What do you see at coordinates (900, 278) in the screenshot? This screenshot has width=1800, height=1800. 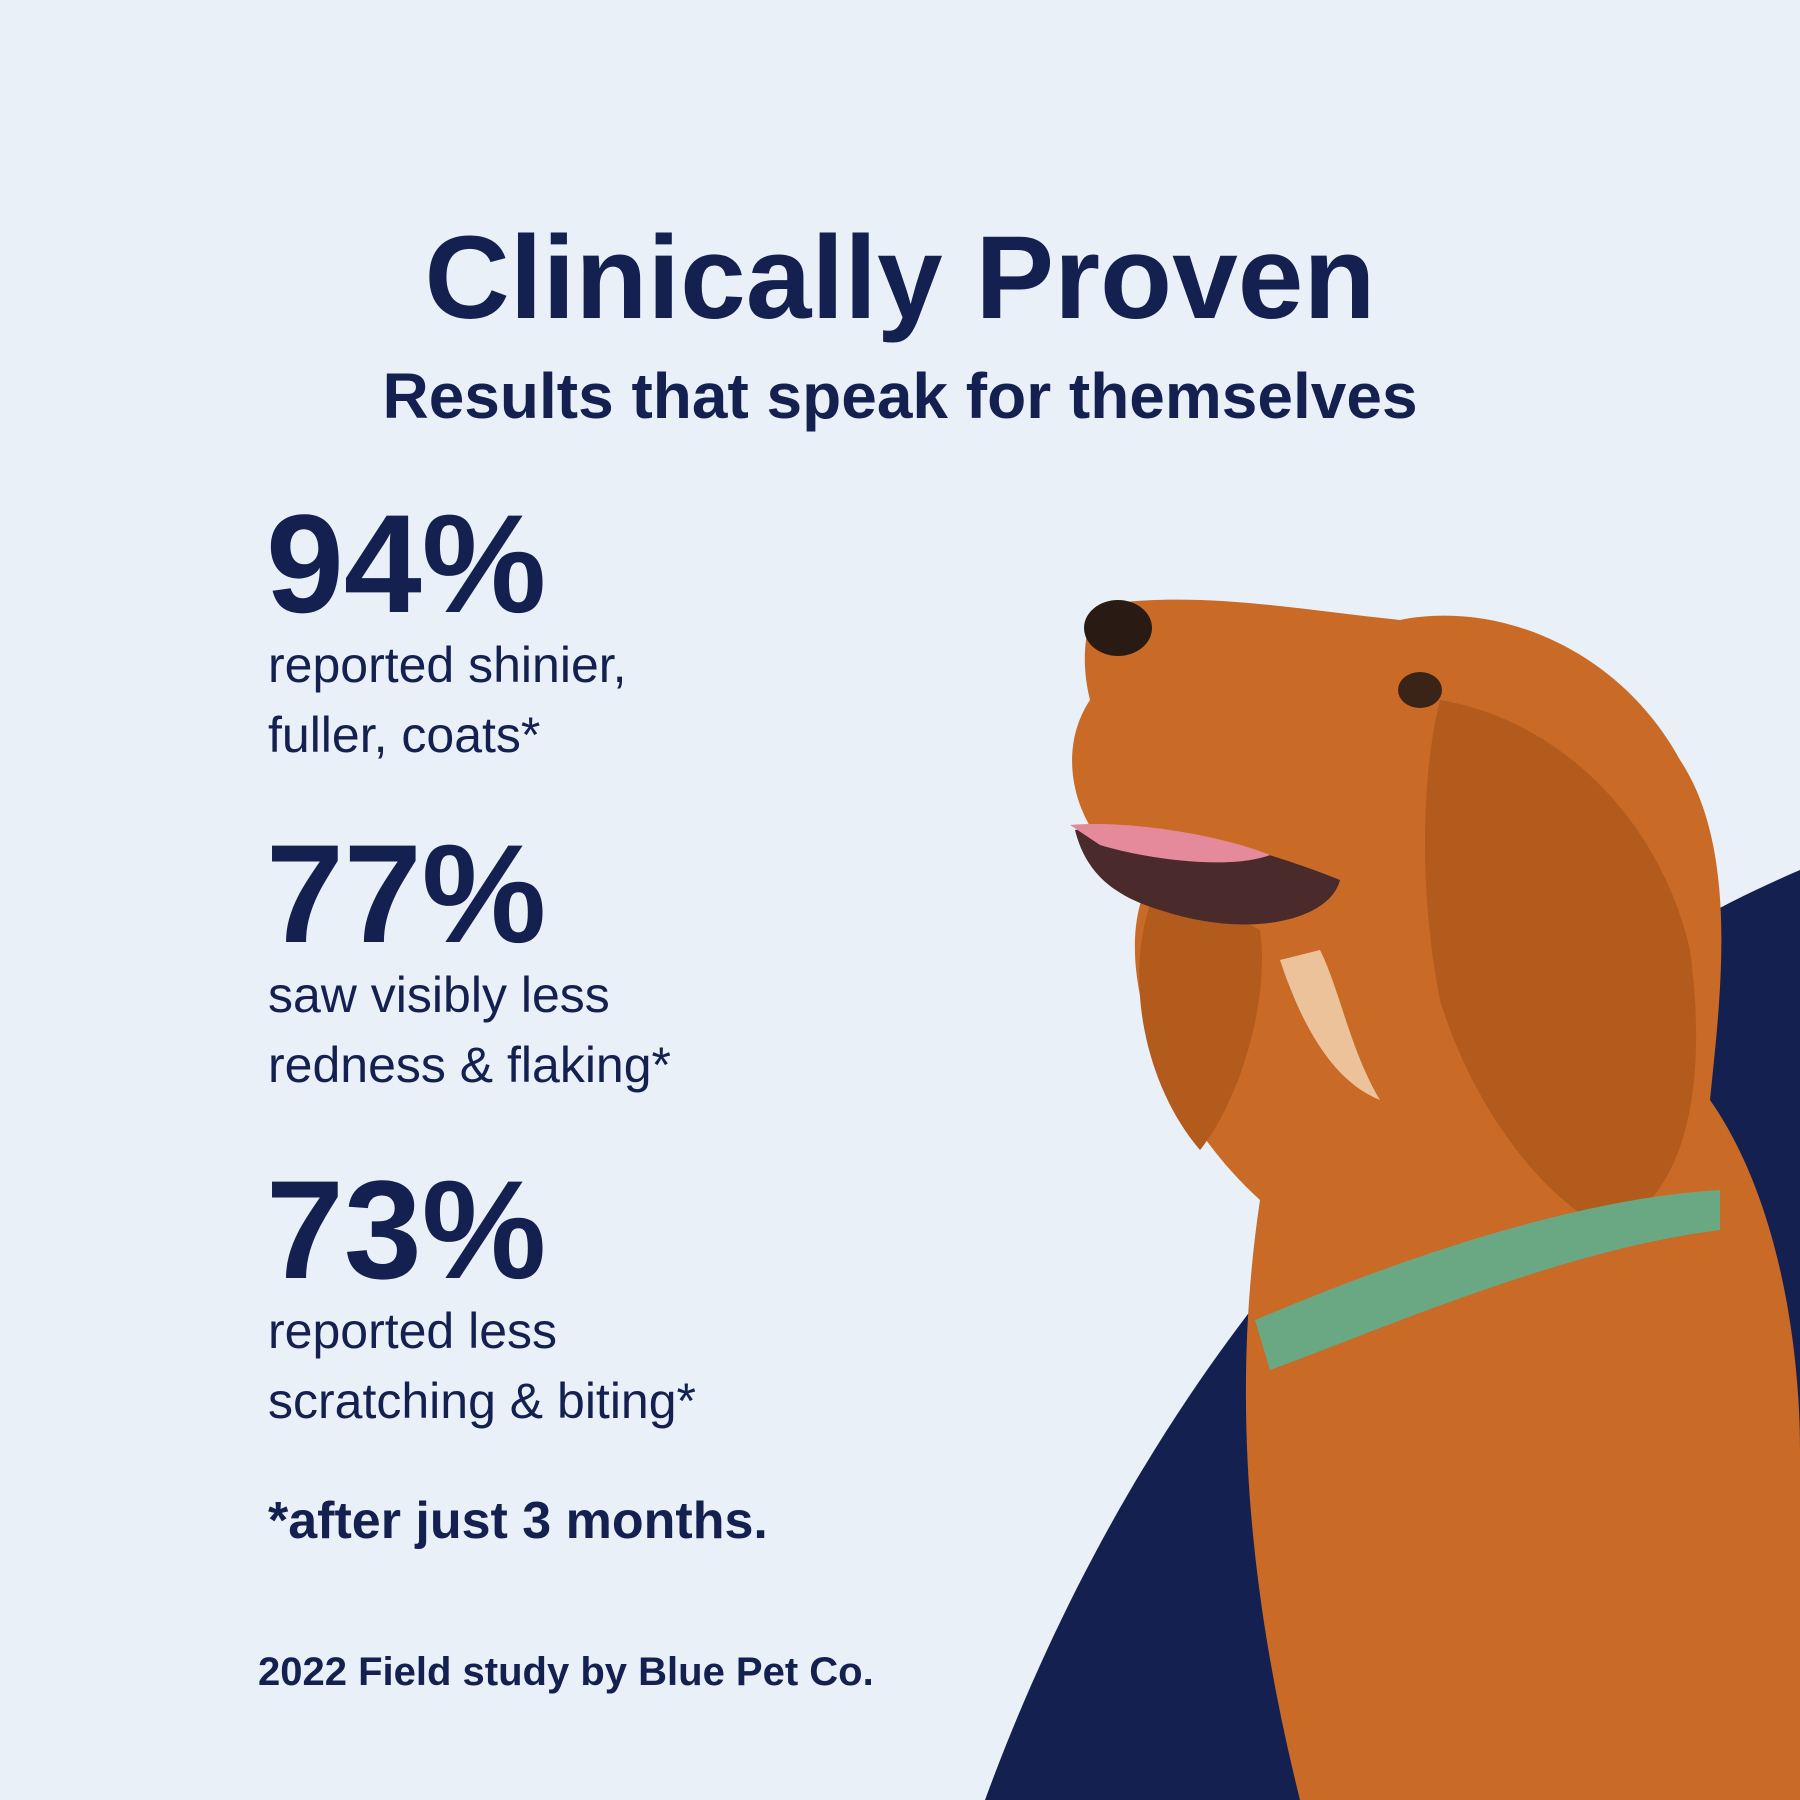 I see `title: Clinically Proven` at bounding box center [900, 278].